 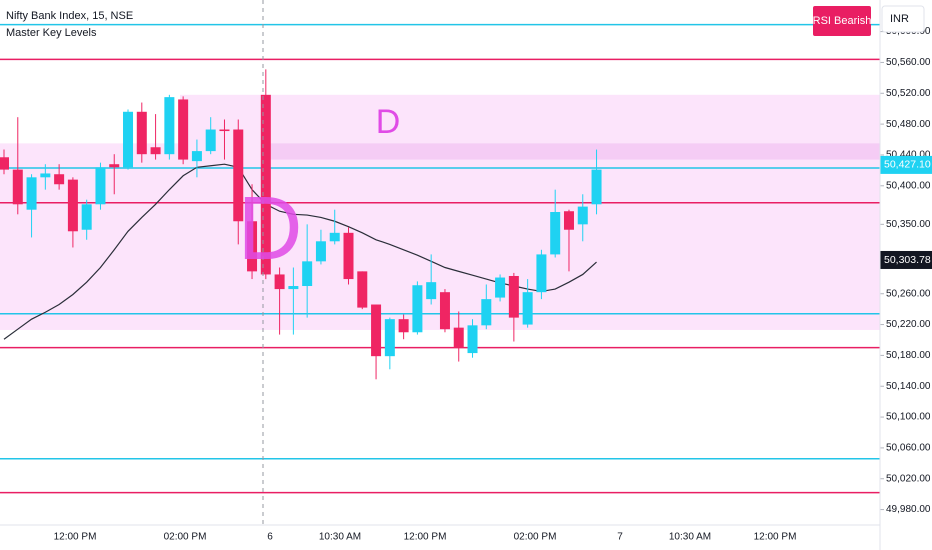 What do you see at coordinates (908, 509) in the screenshot?
I see `y-tick-label: 49,980.00` at bounding box center [908, 509].